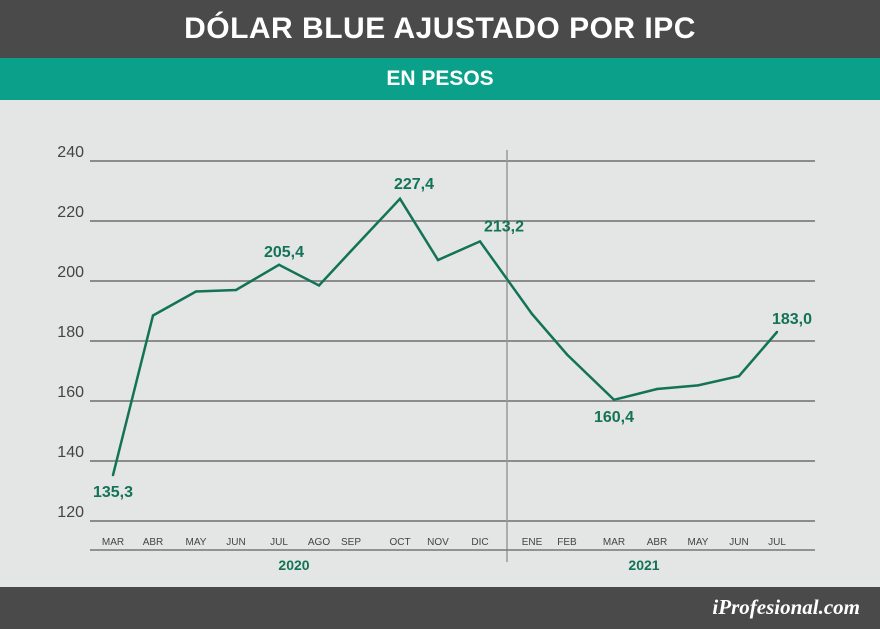 The height and width of the screenshot is (629, 880). Describe the element at coordinates (351, 542) in the screenshot. I see `x-tick-label: SEP` at that location.